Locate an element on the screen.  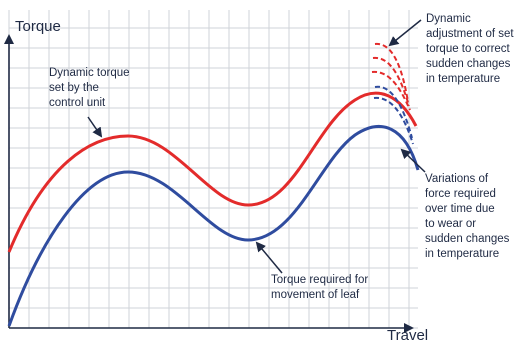
annotation-line: set by the is located at coordinates (74, 88).